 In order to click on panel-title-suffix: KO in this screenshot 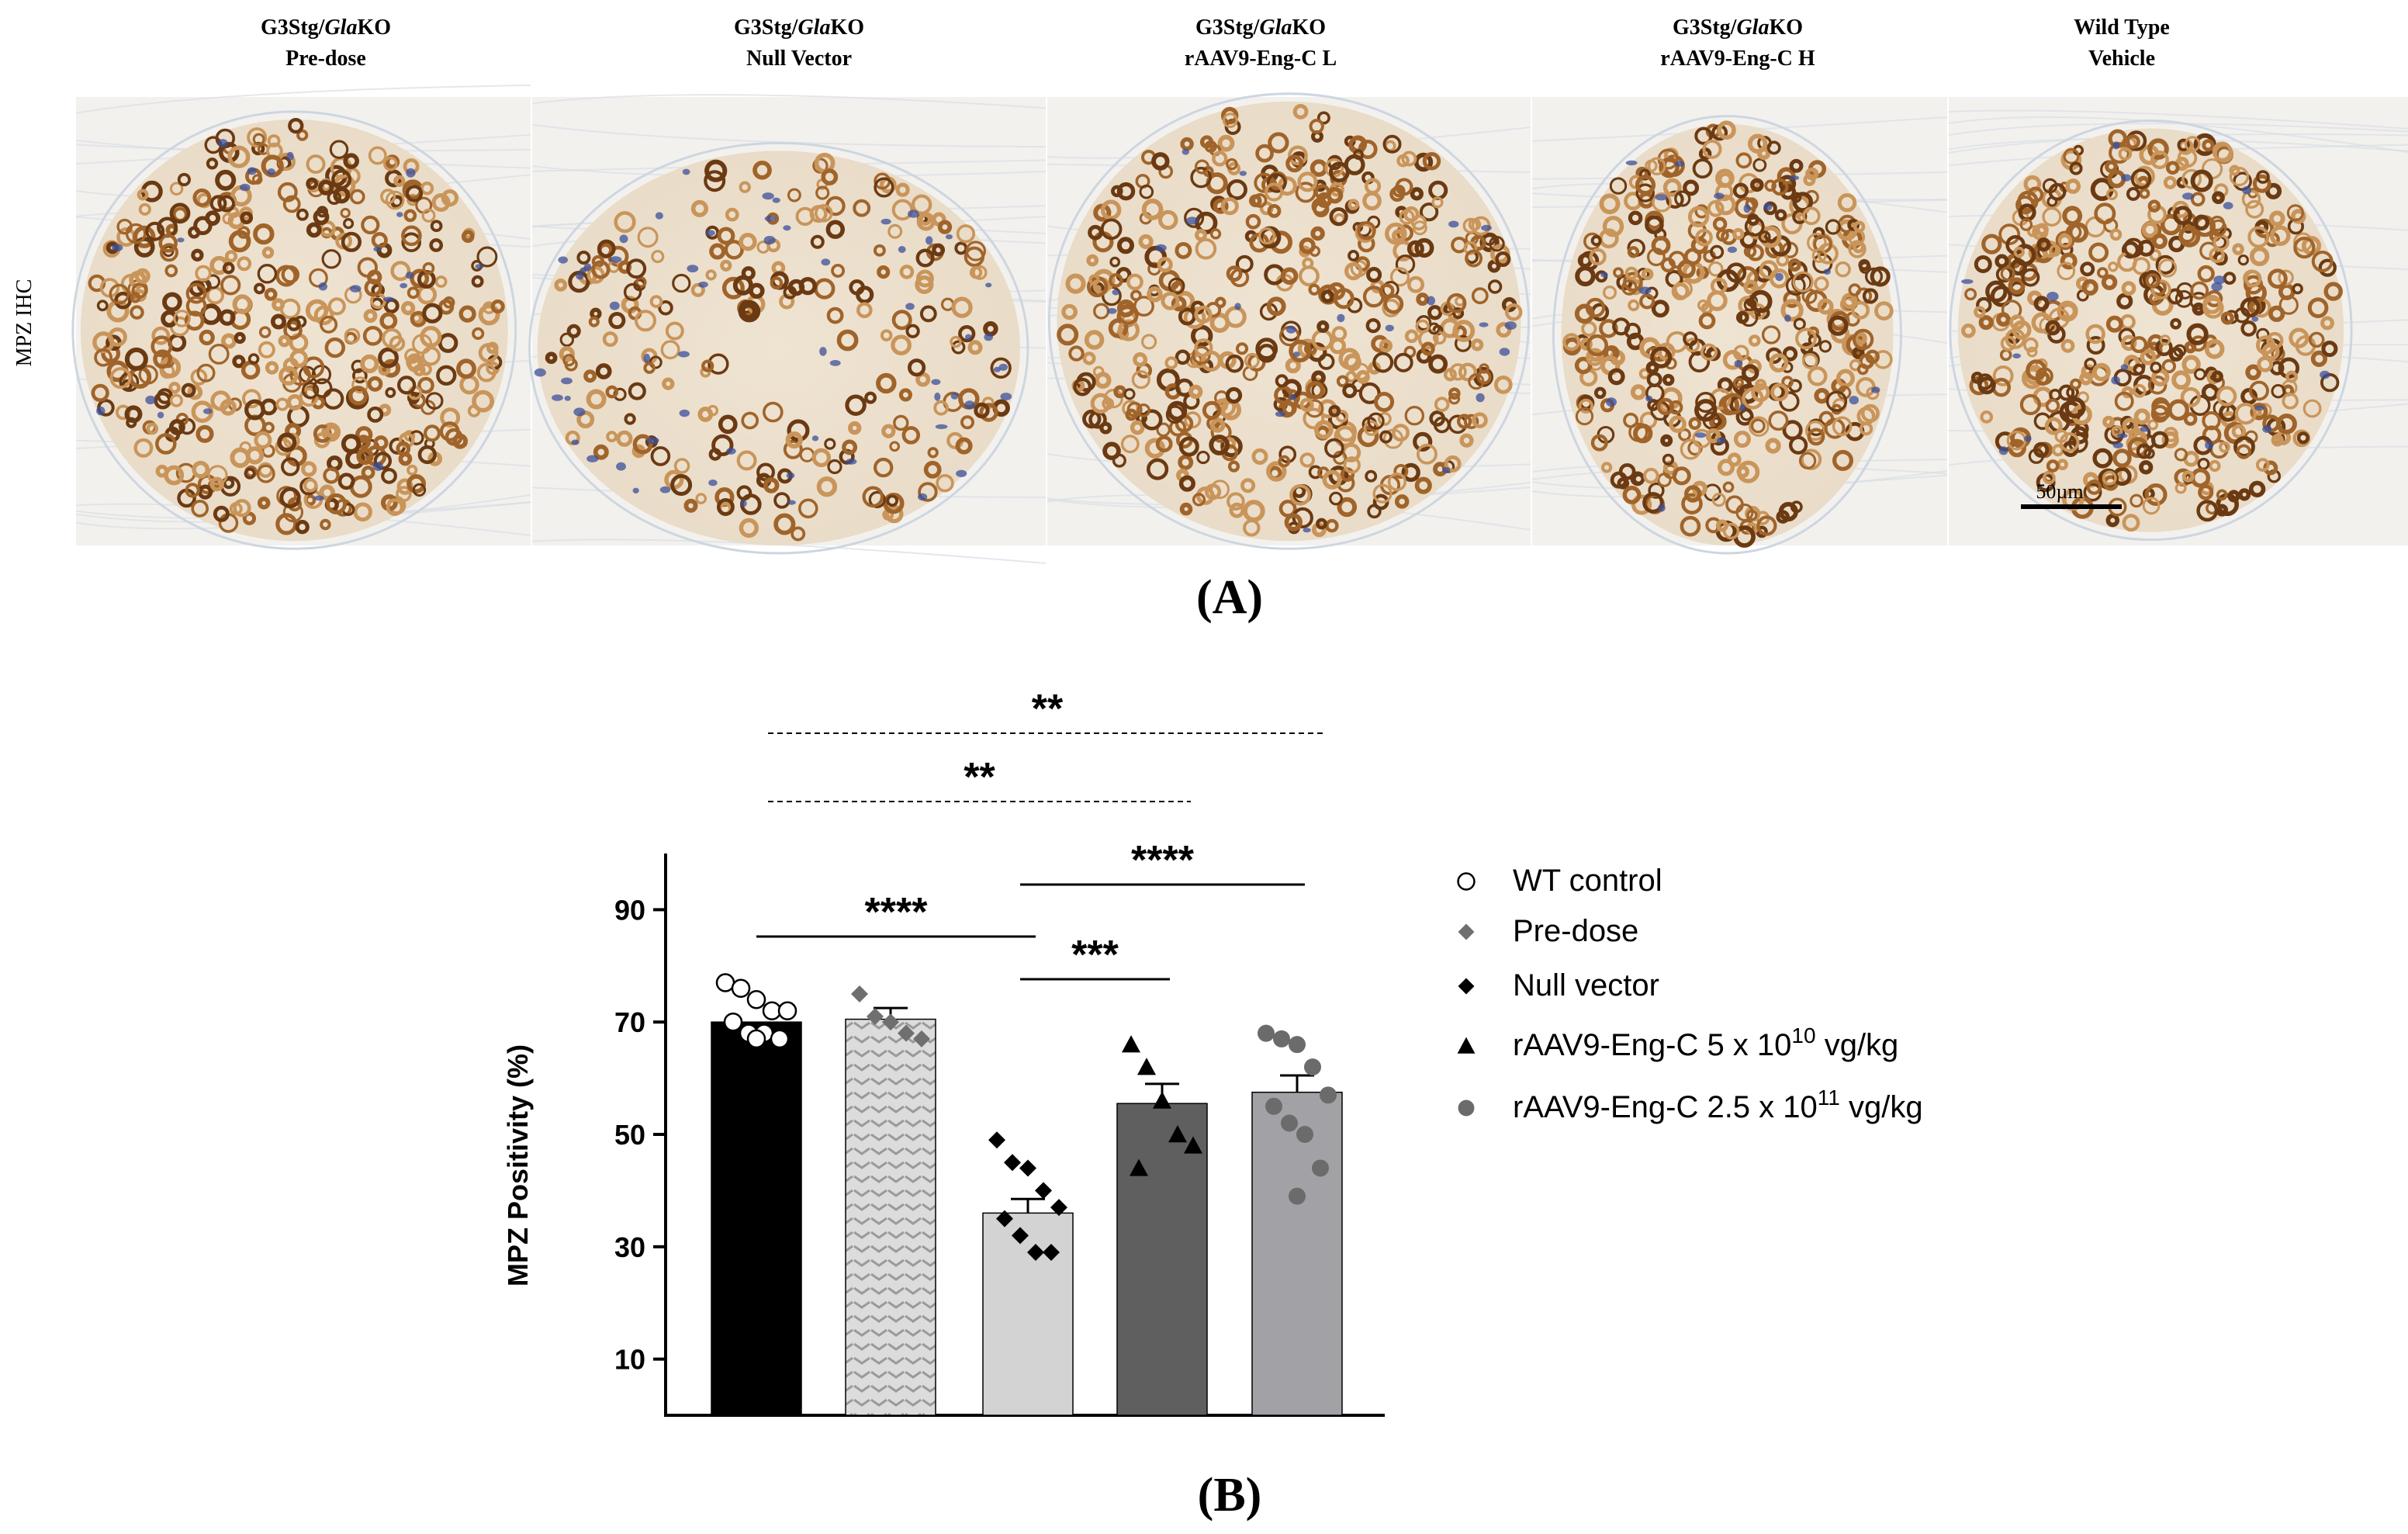, I will do `click(1786, 28)`.